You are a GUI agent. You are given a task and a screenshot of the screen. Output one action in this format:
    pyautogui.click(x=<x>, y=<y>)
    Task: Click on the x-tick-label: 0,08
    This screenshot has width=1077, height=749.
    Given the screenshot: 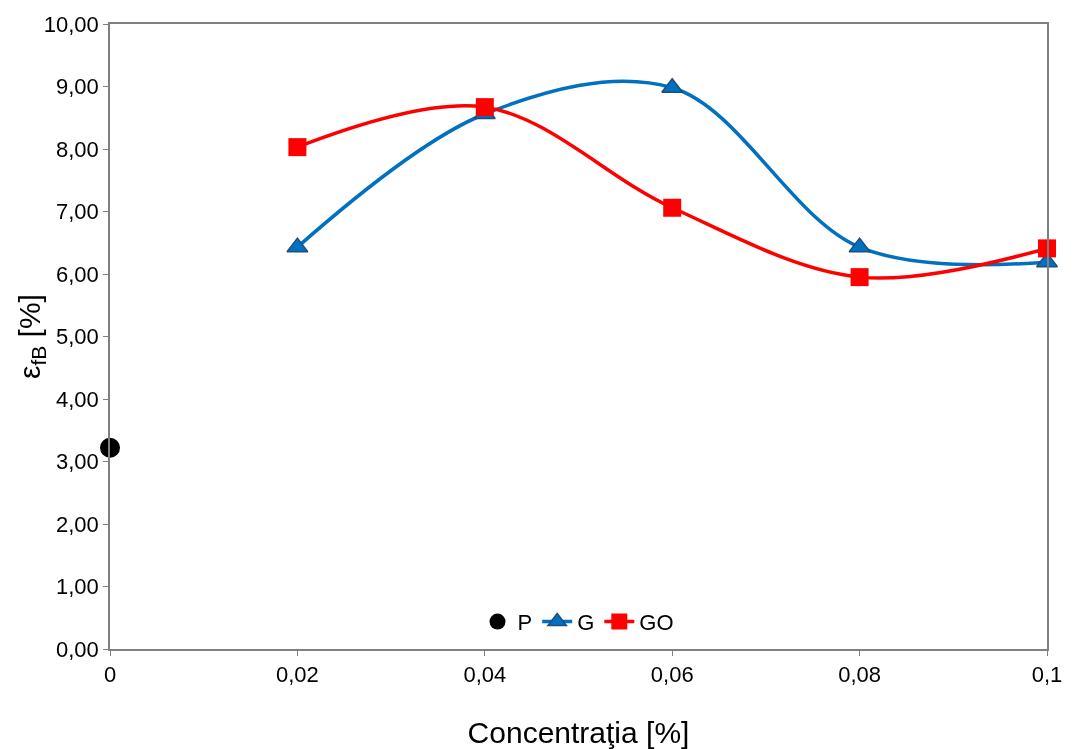 What is the action you would take?
    pyautogui.click(x=860, y=675)
    